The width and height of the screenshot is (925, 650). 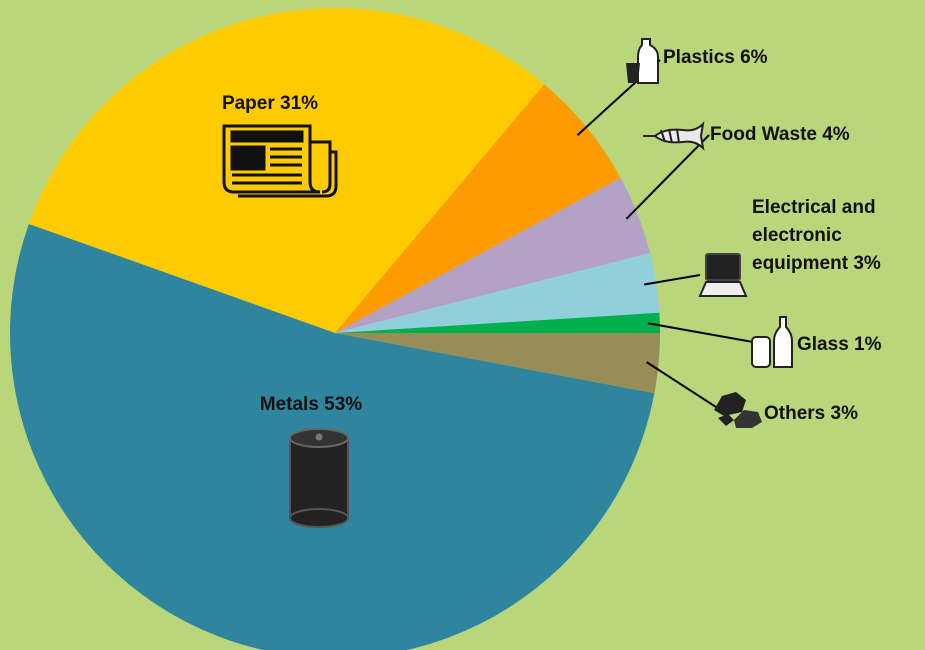 What do you see at coordinates (816, 235) in the screenshot?
I see `slice-label-electrical: Electrical and electronic equipment 3%` at bounding box center [816, 235].